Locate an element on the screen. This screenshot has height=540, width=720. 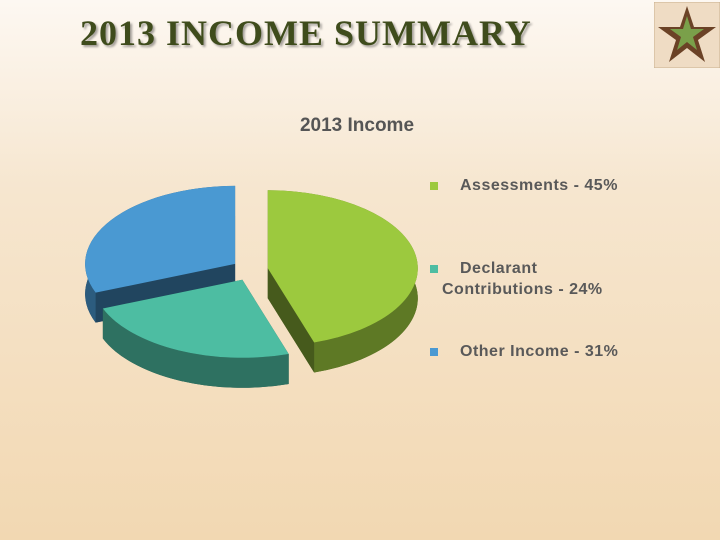
slide-title: 2013 INCOME SUMMARY is located at coordinates (306, 33).